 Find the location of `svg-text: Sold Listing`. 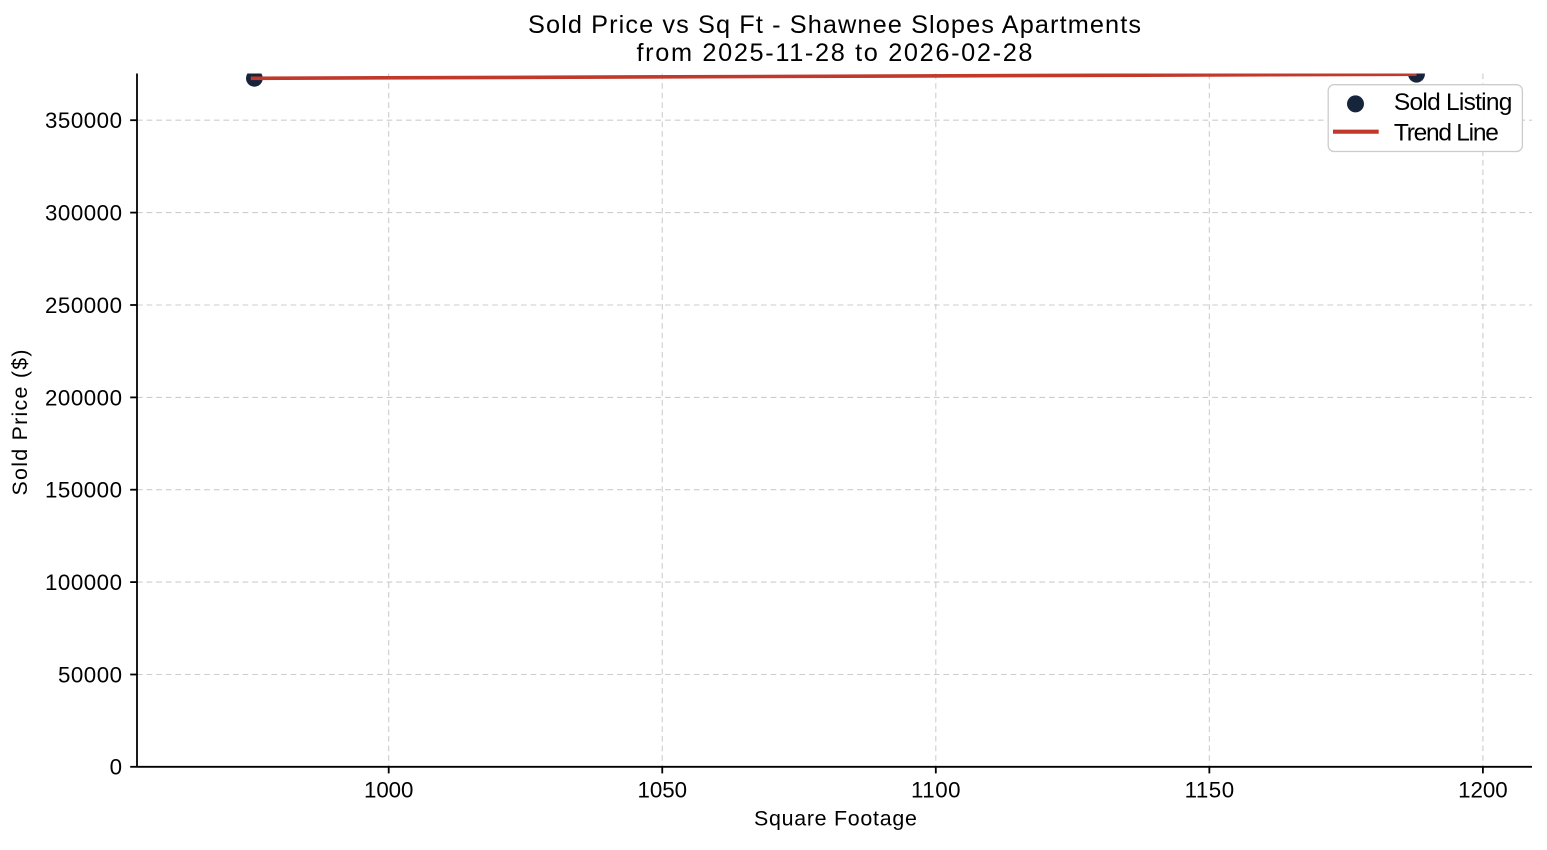

svg-text: Sold Listing is located at coordinates (1453, 102).